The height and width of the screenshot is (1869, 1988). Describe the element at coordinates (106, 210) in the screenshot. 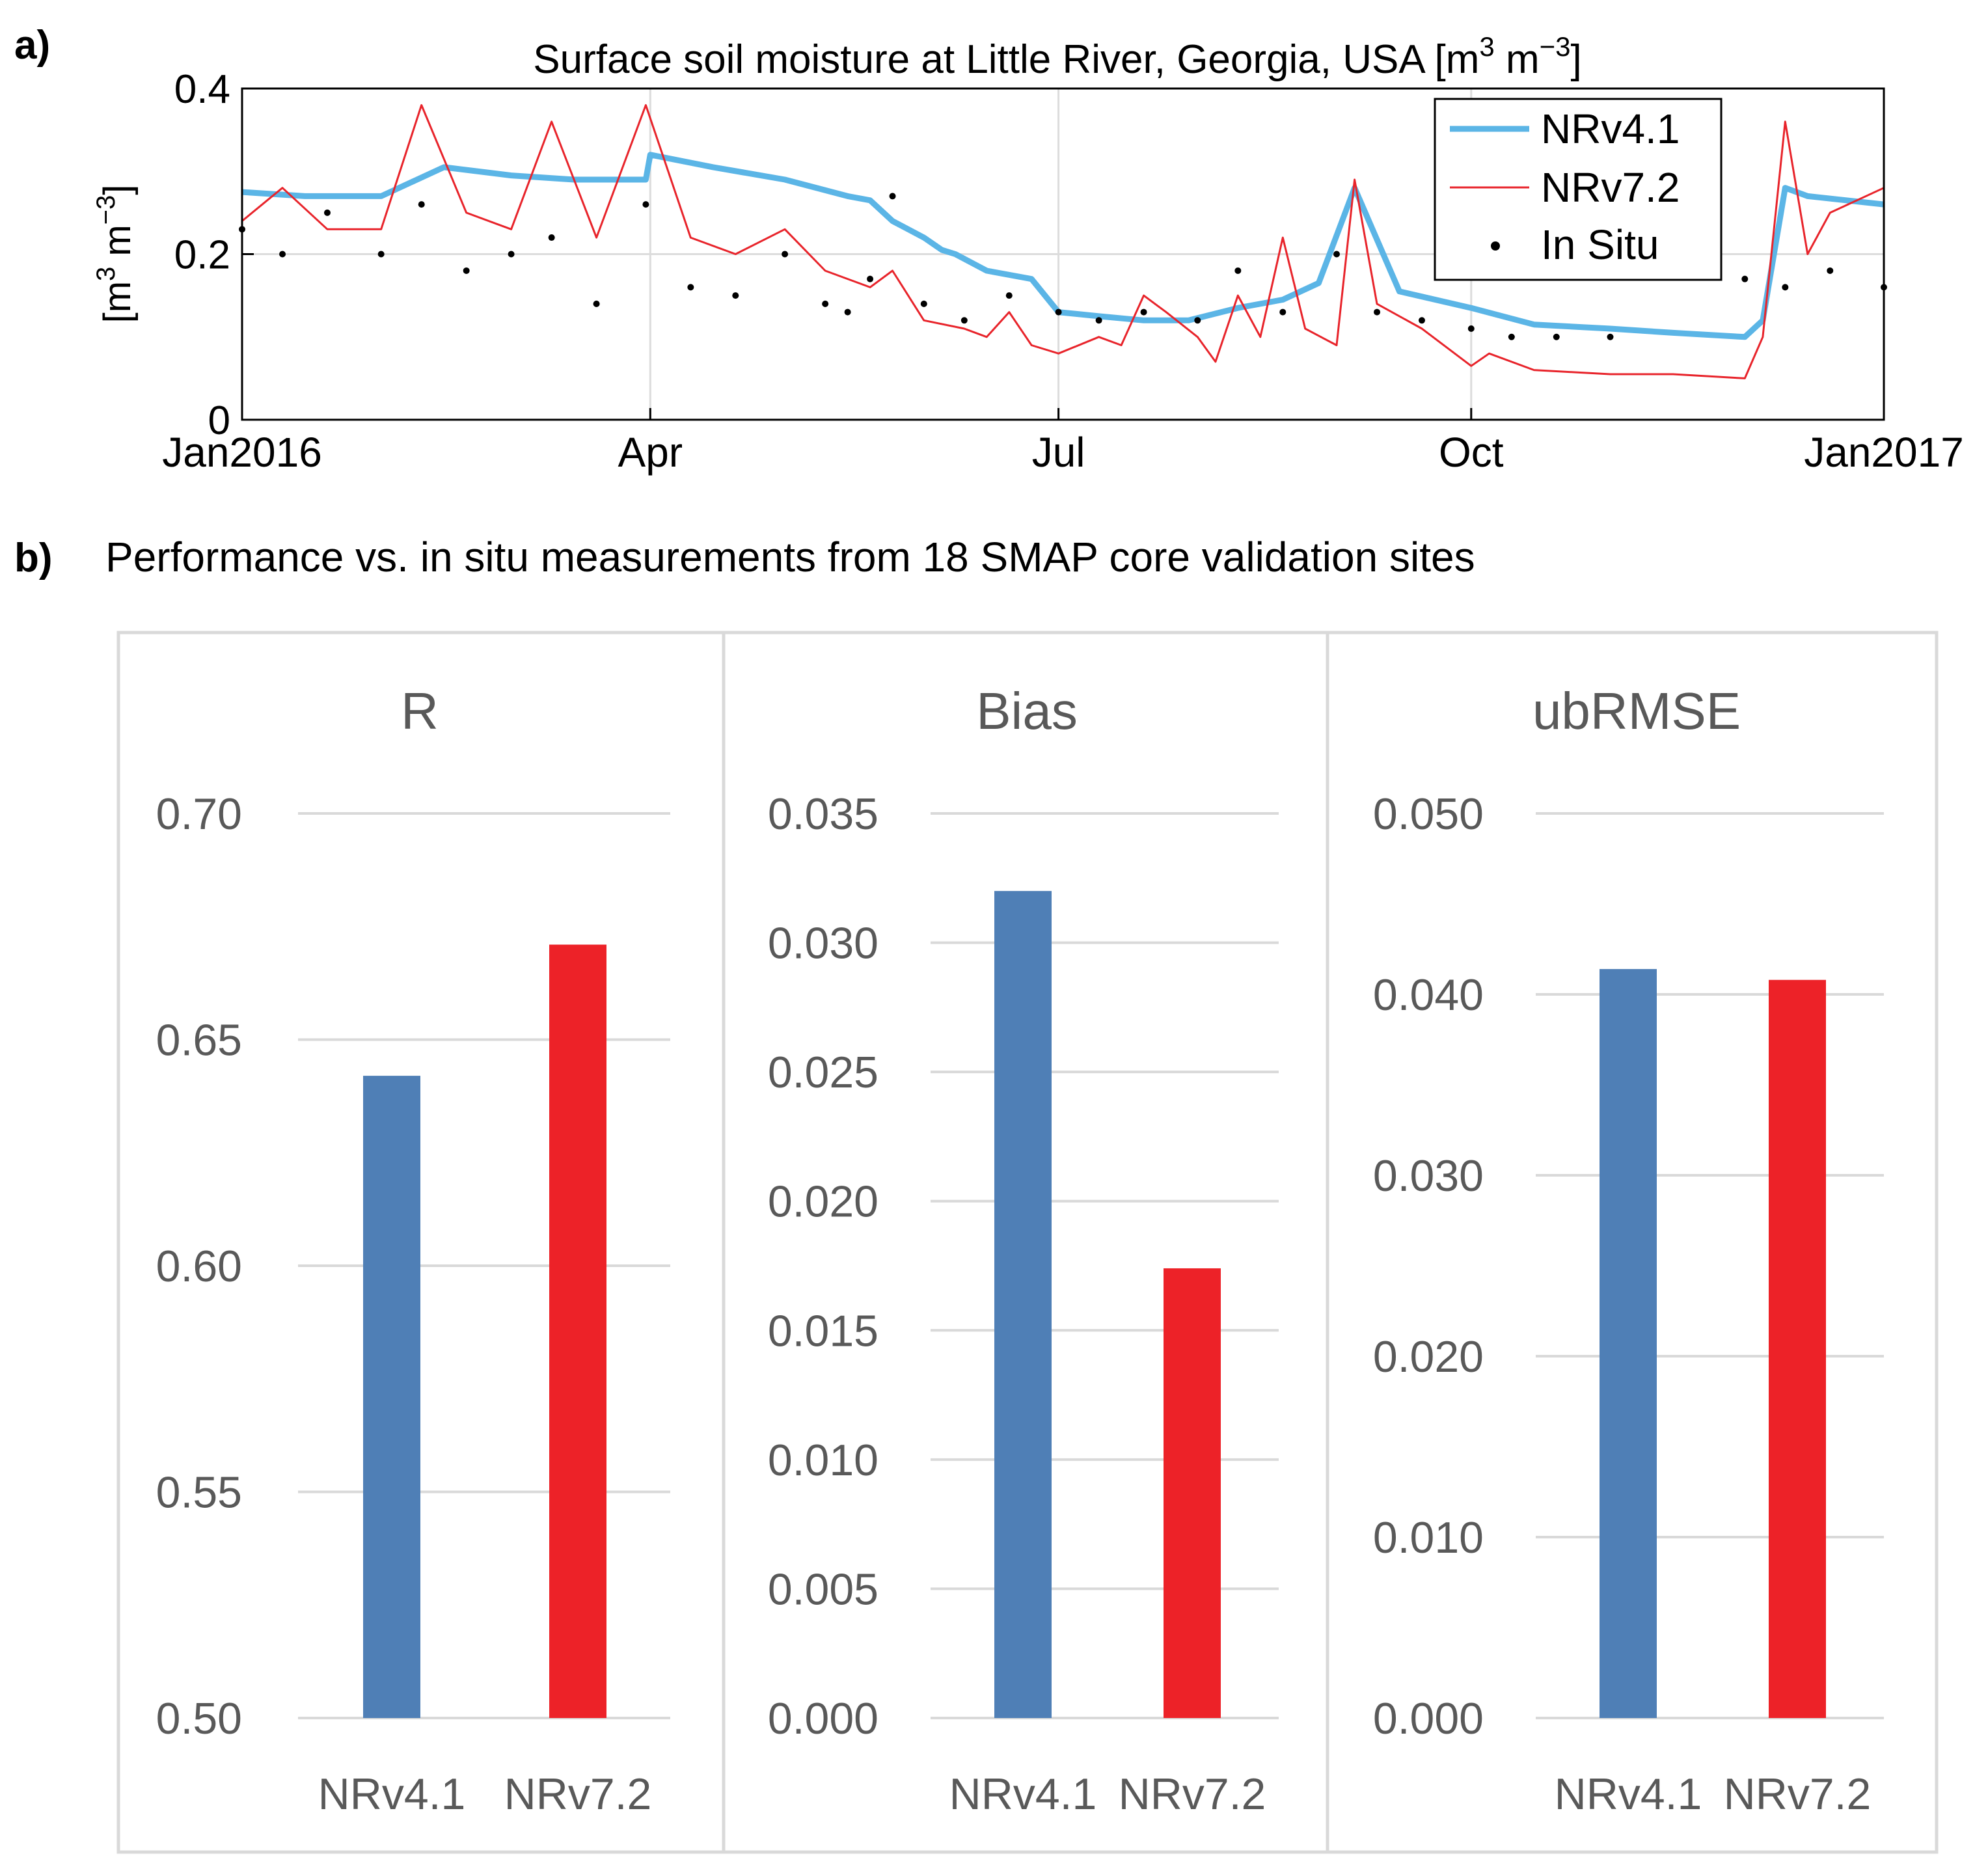

I see `ylabel-part-3: −3` at that location.